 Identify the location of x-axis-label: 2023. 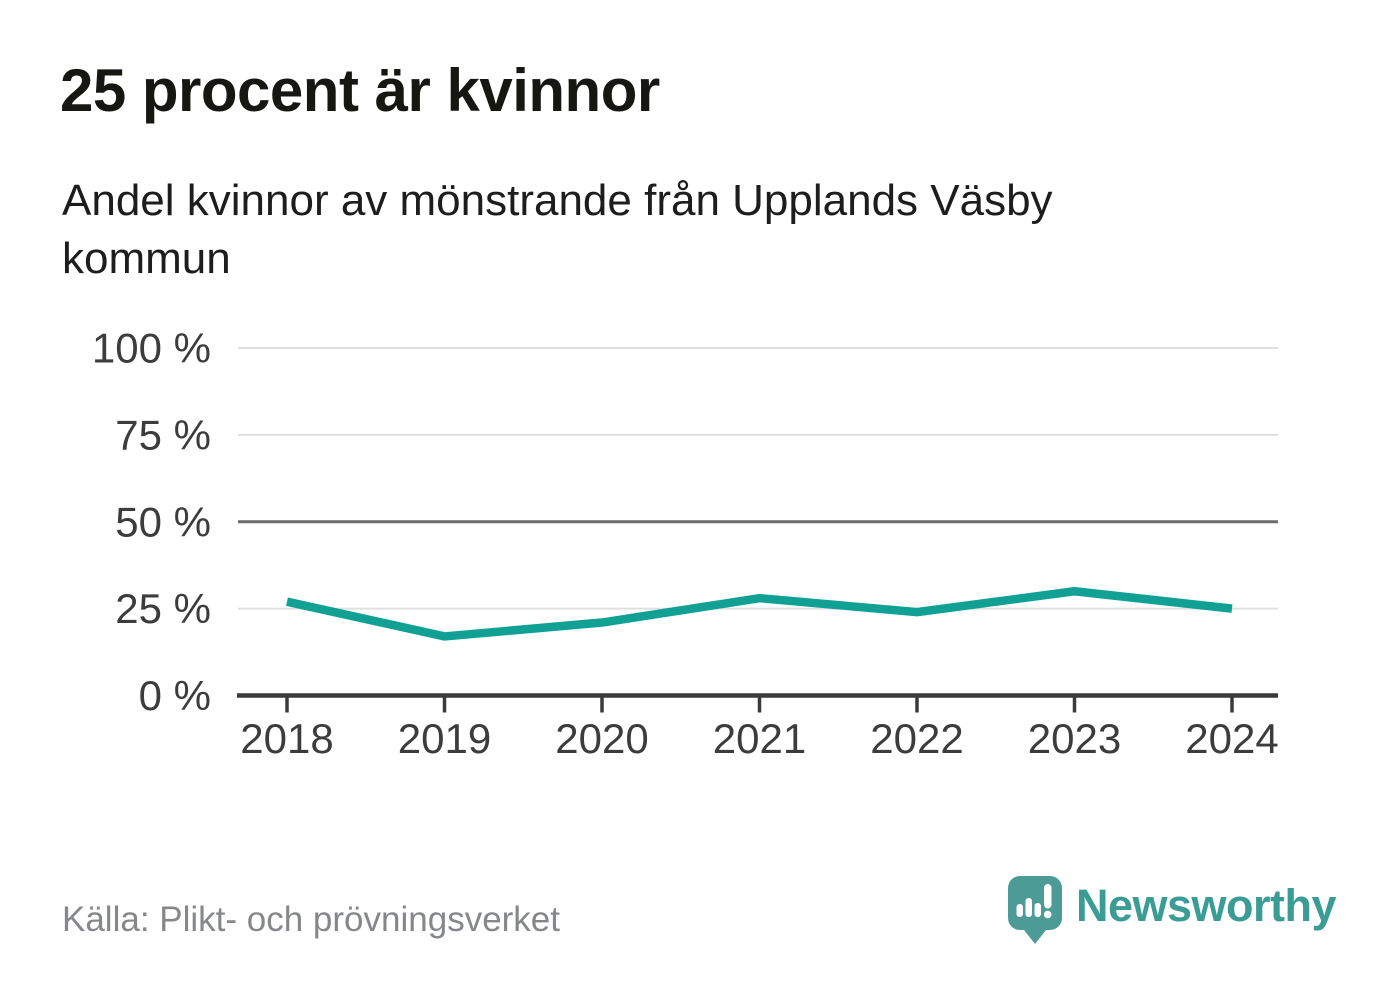
(1074, 738).